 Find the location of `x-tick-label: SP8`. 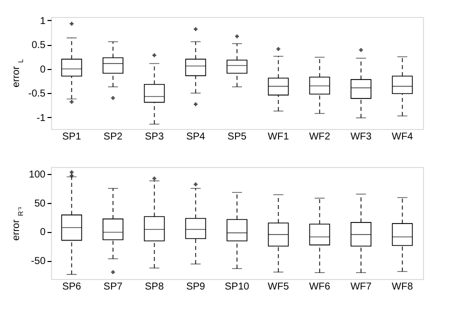

x-tick-label: SP8 is located at coordinates (154, 287).